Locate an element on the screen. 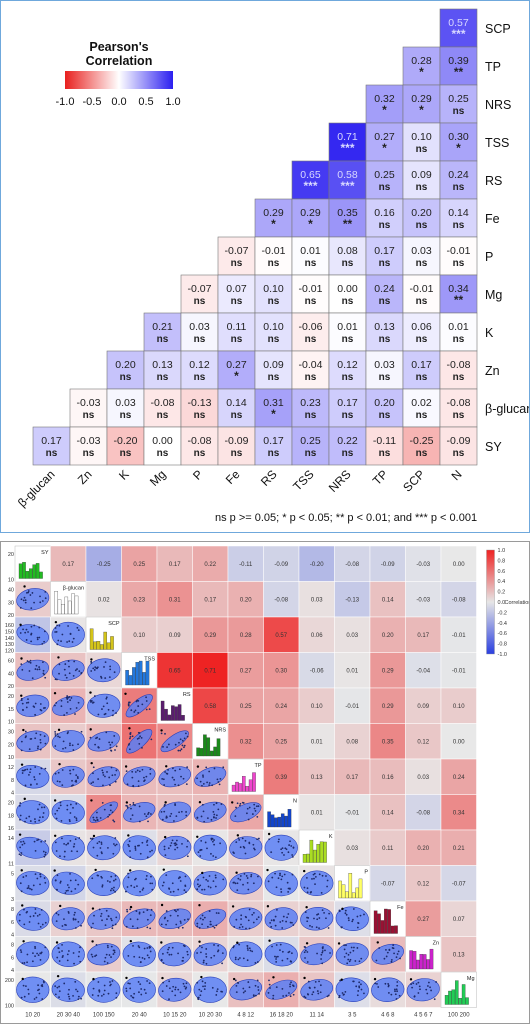  correlation-value-label: 0.09 is located at coordinates (175, 636).